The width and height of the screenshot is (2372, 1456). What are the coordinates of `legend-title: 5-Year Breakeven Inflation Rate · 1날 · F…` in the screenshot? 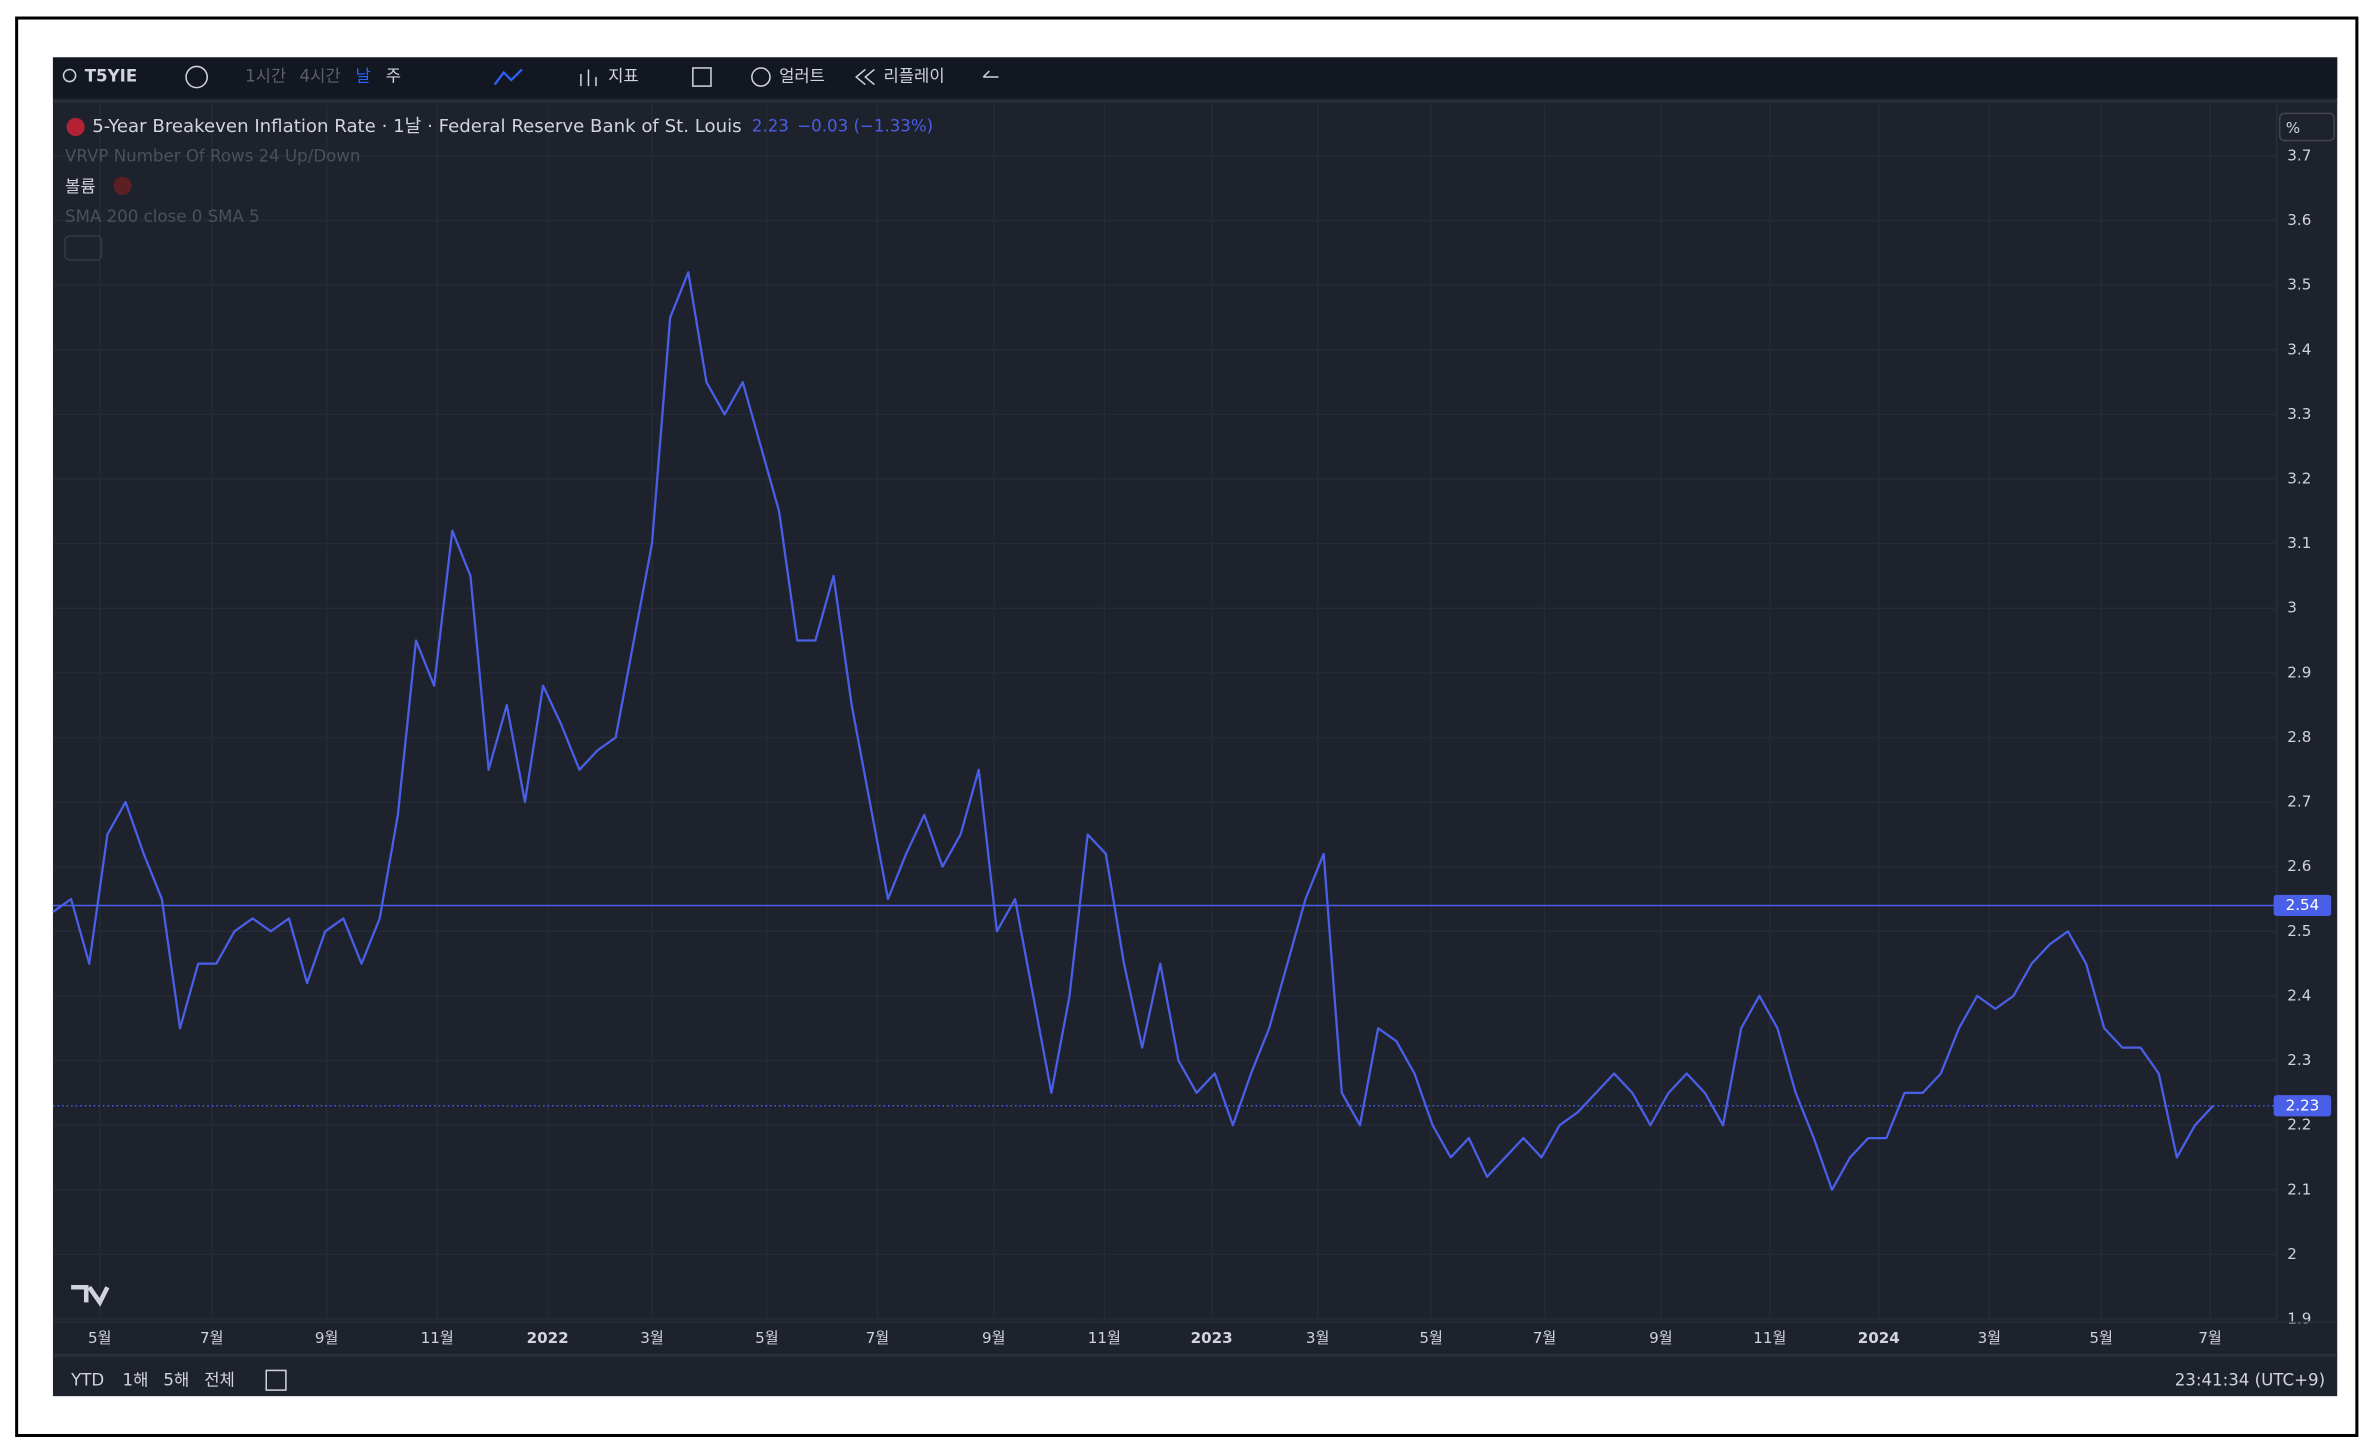 It's located at (416, 126).